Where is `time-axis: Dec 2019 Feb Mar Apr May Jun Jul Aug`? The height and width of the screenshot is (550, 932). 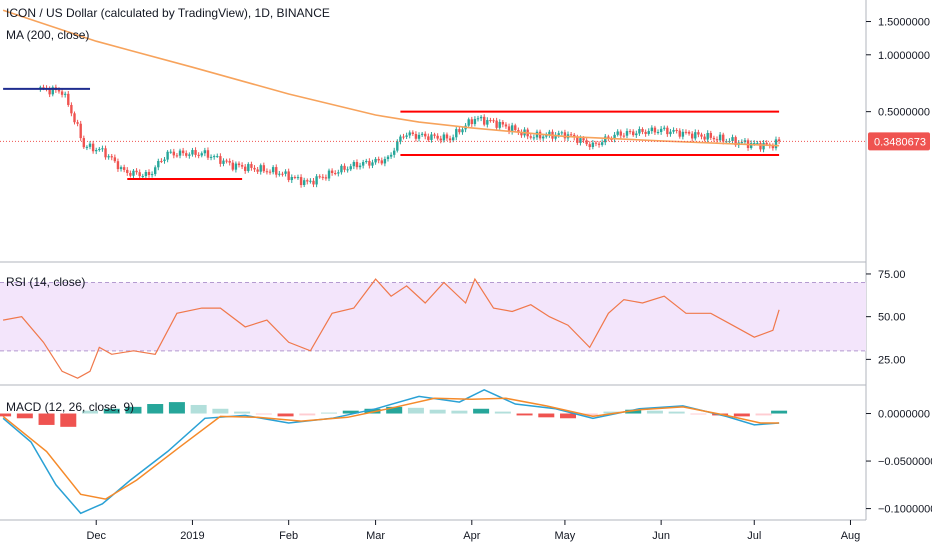
time-axis: Dec 2019 Feb Mar Apr May Jun Jul Aug is located at coordinates (473, 531).